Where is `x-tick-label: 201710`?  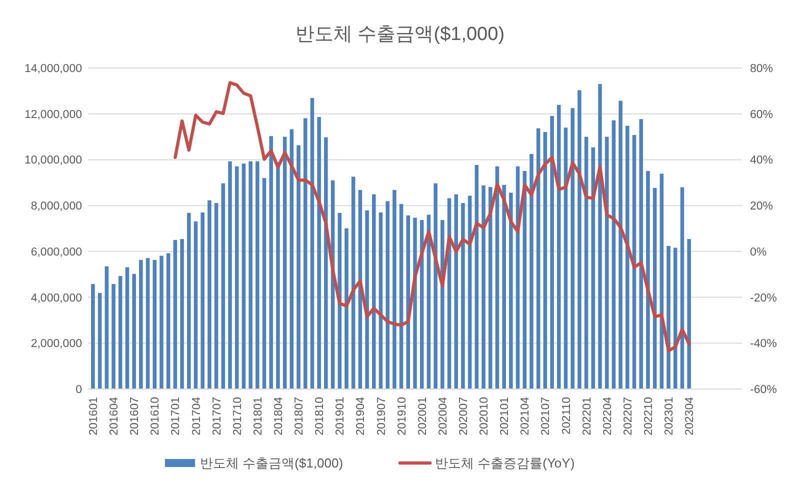 x-tick-label: 201710 is located at coordinates (238, 416).